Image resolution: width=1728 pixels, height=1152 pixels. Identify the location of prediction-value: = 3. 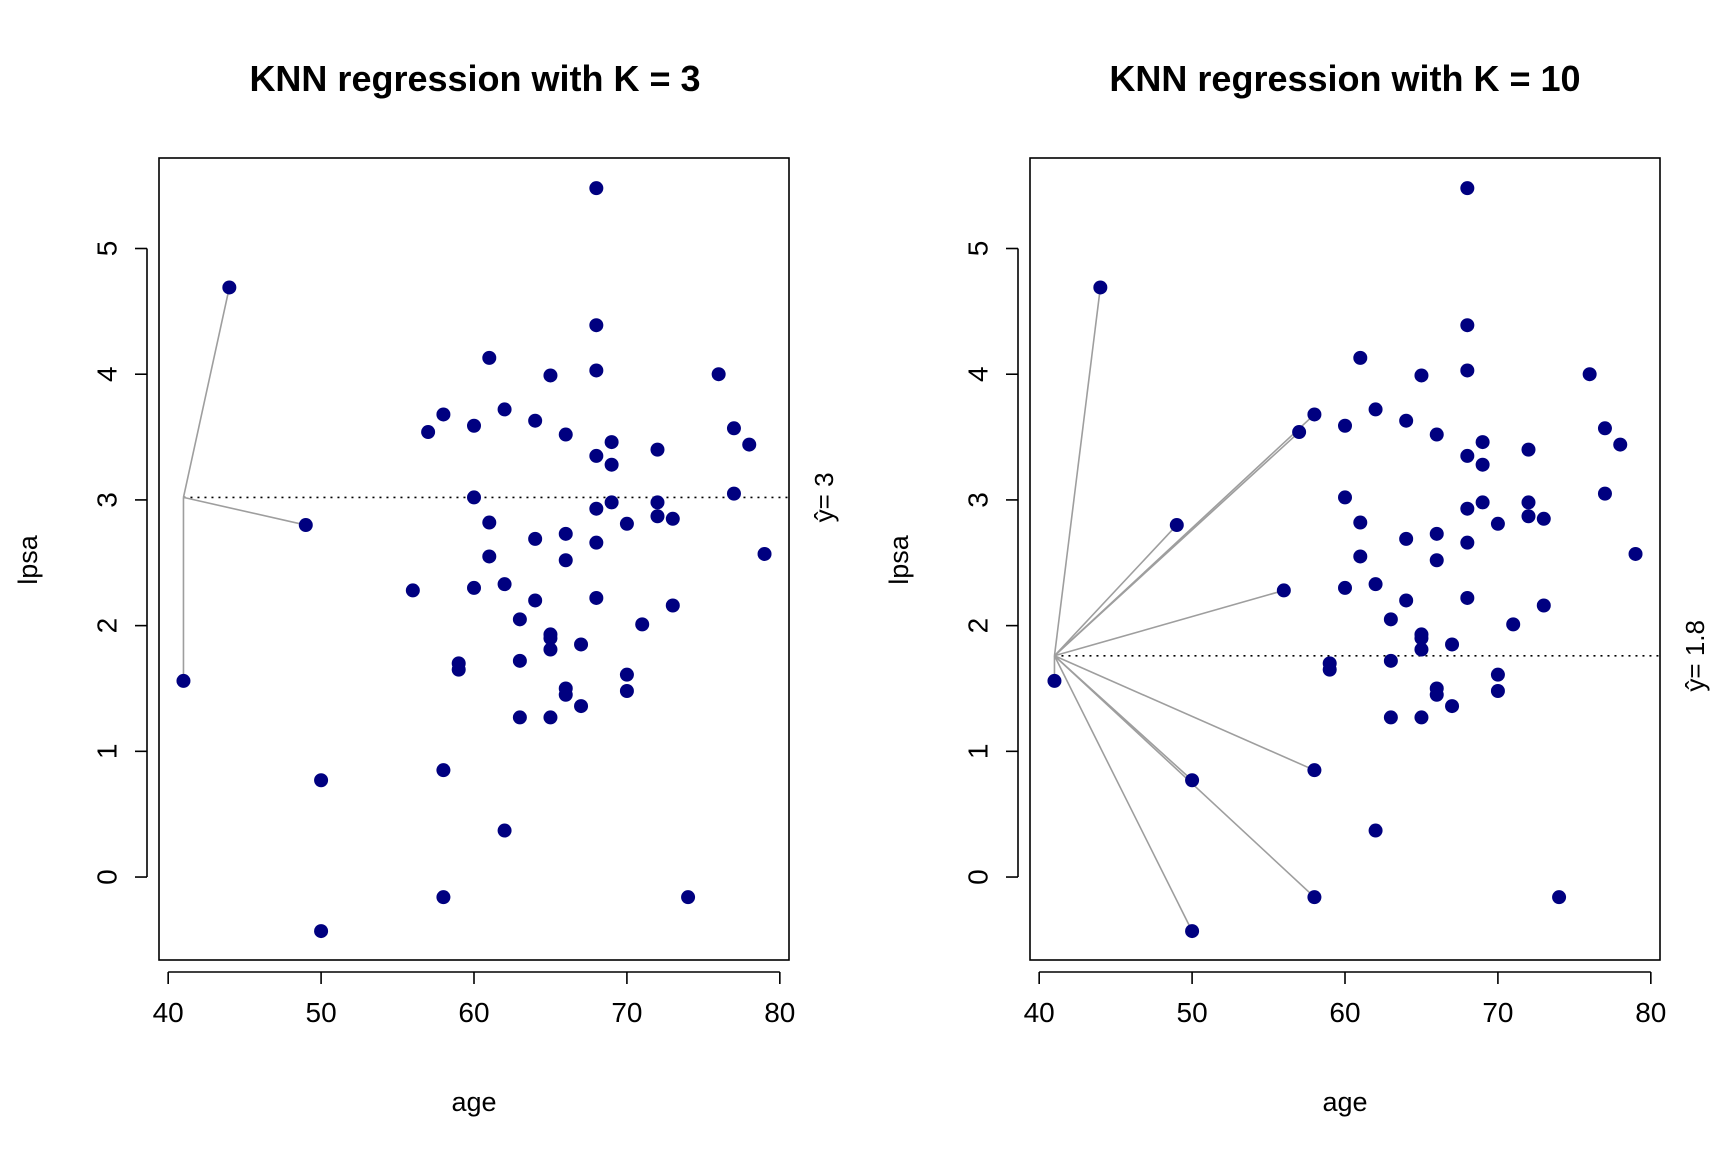
(824, 490).